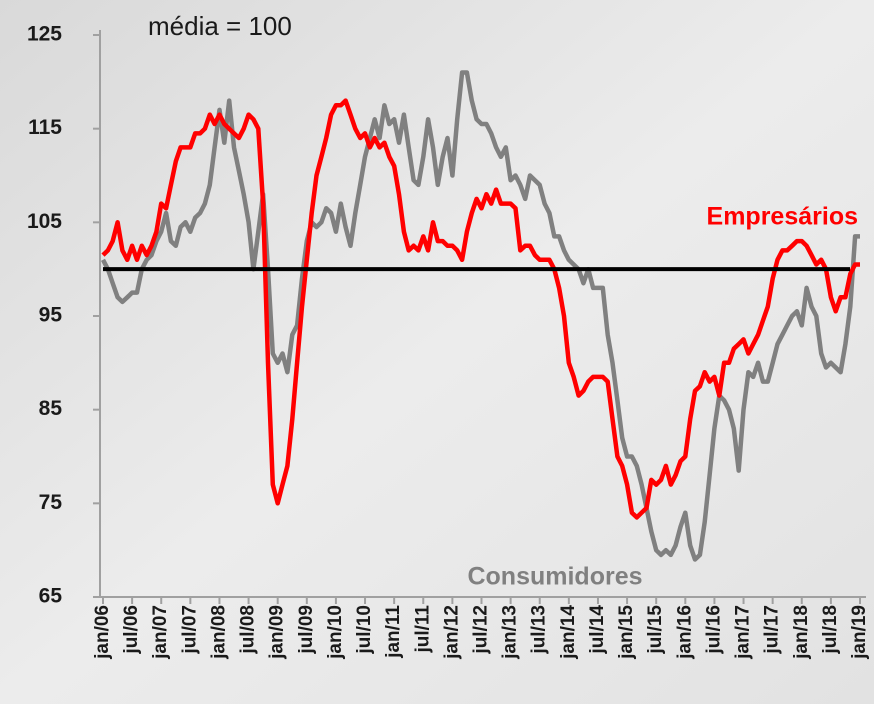 The width and height of the screenshot is (874, 704). I want to click on y-tick-label: 65, so click(51, 596).